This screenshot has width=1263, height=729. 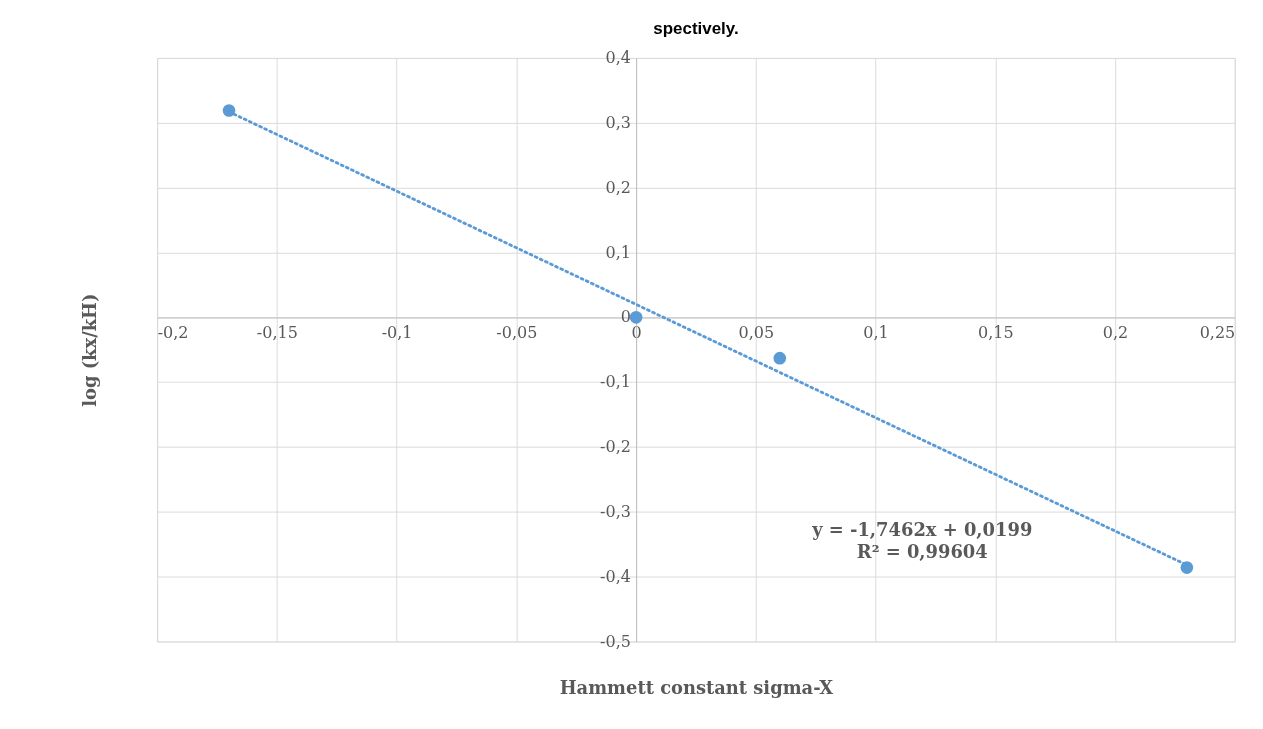 I want to click on x-tick-label: -0,15, so click(x=277, y=332).